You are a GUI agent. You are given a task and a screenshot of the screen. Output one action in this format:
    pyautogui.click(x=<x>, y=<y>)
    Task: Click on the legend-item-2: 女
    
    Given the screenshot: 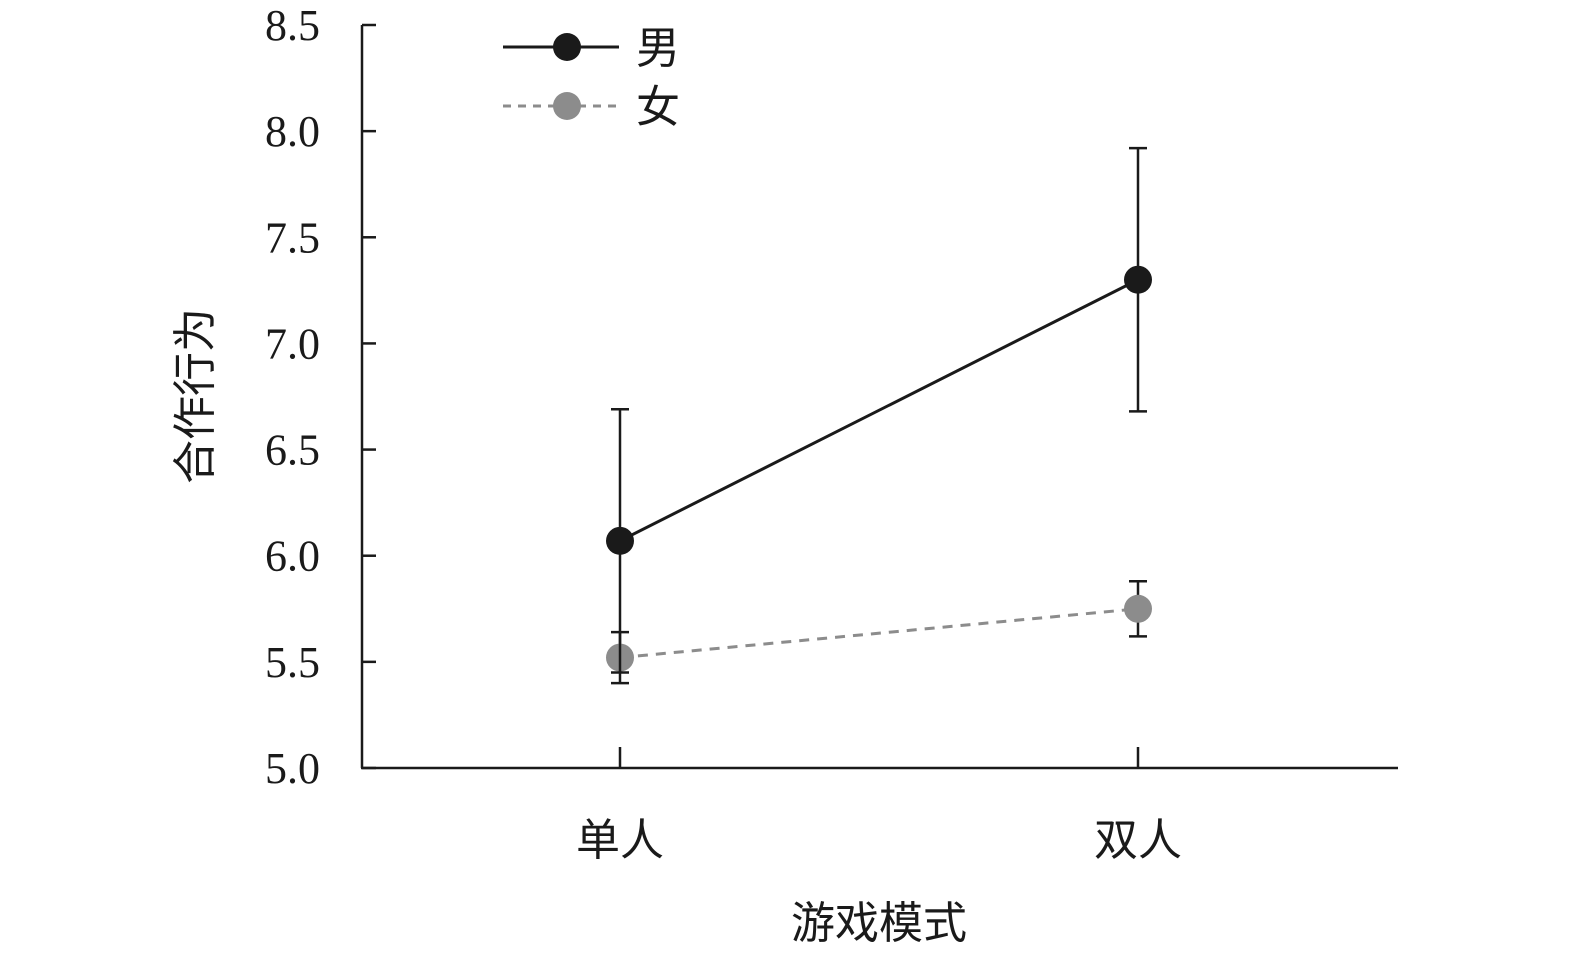 What is the action you would take?
    pyautogui.click(x=591, y=107)
    